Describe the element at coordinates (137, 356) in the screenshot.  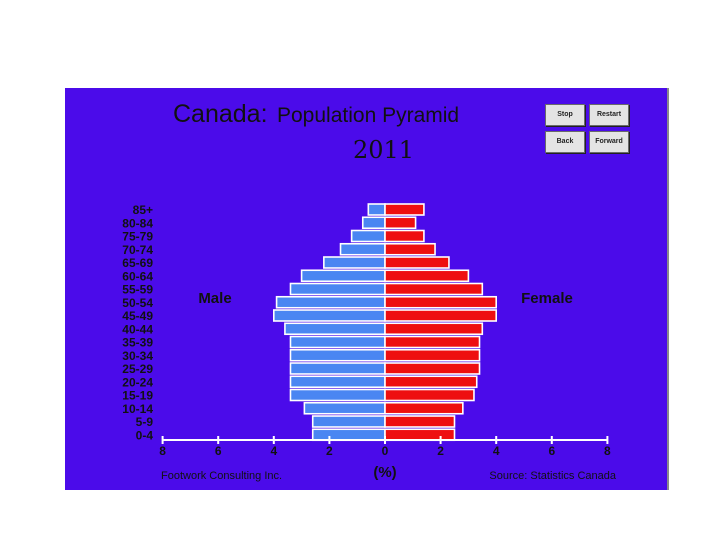
I see `age-label: 30-34` at that location.